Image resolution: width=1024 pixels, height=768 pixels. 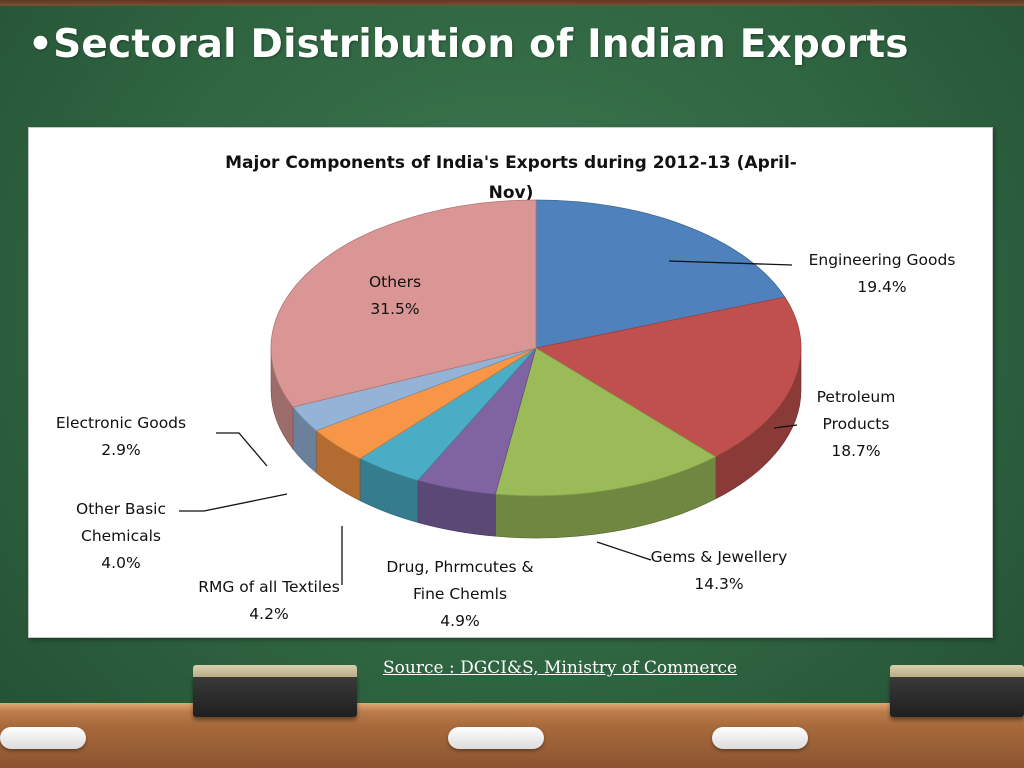 What do you see at coordinates (719, 557) in the screenshot?
I see `slice-label-gems-jewellery: Gems & Jewellery` at bounding box center [719, 557].